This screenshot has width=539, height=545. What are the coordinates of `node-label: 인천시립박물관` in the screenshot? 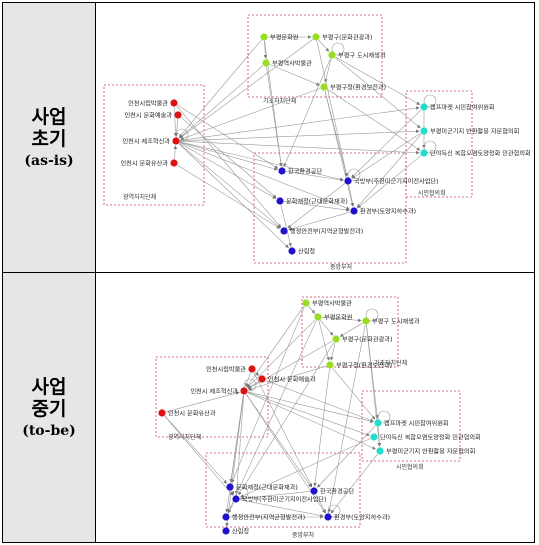 It's located at (148, 104).